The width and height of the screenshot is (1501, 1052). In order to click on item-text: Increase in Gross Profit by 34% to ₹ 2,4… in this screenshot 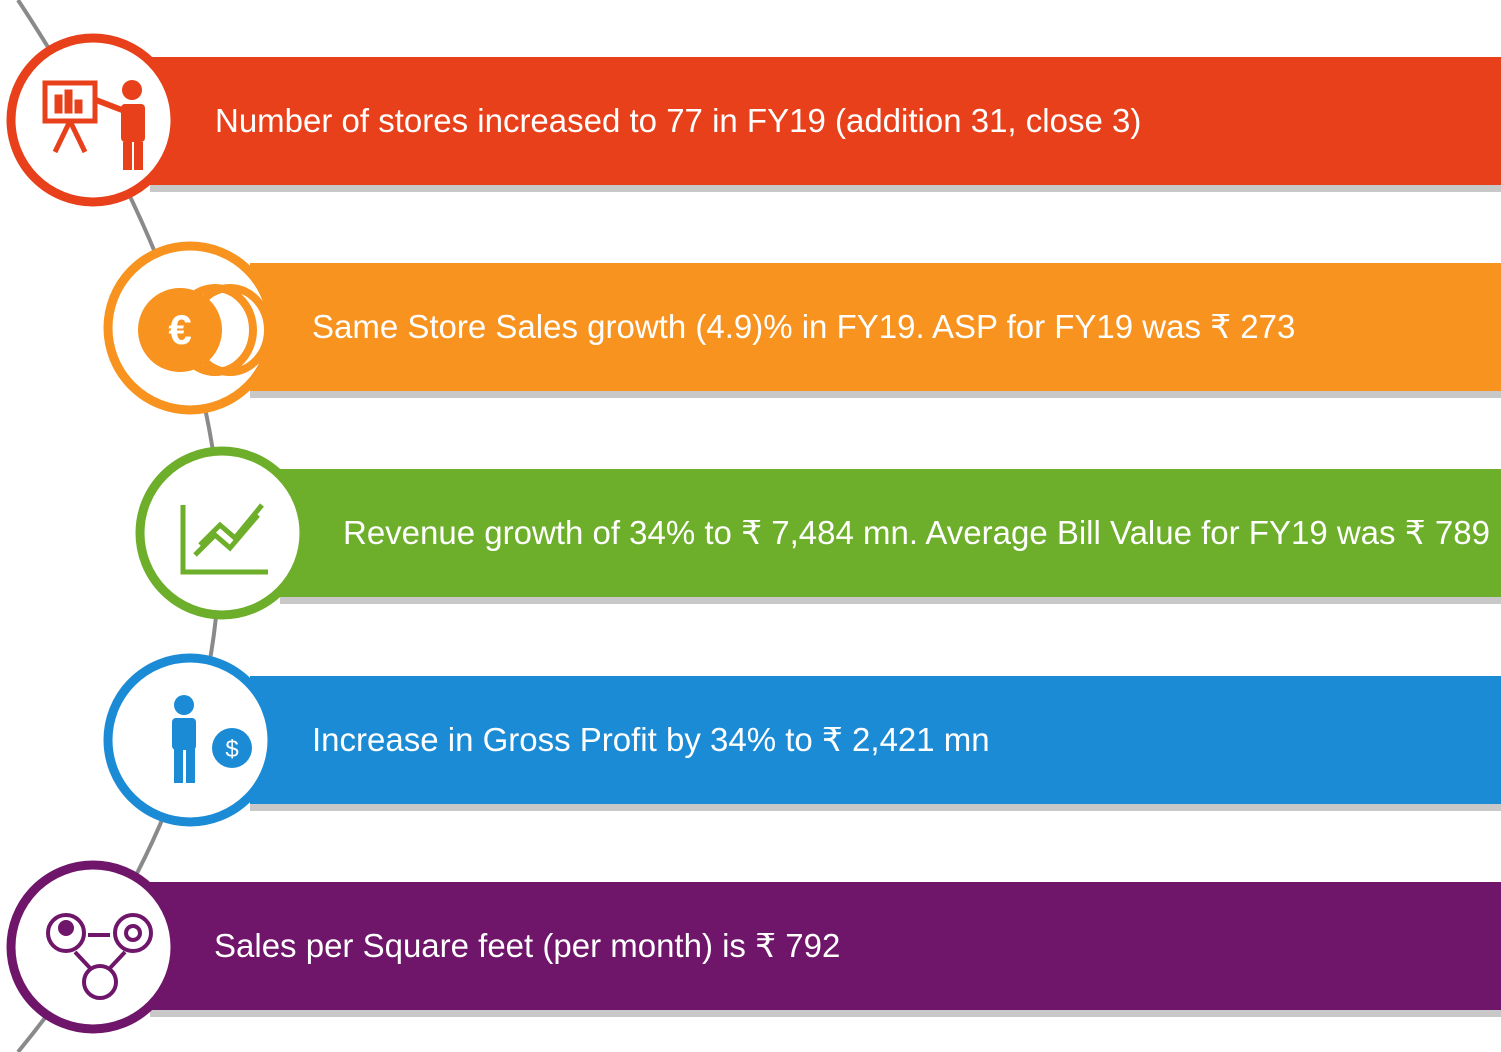, I will do `click(651, 739)`.